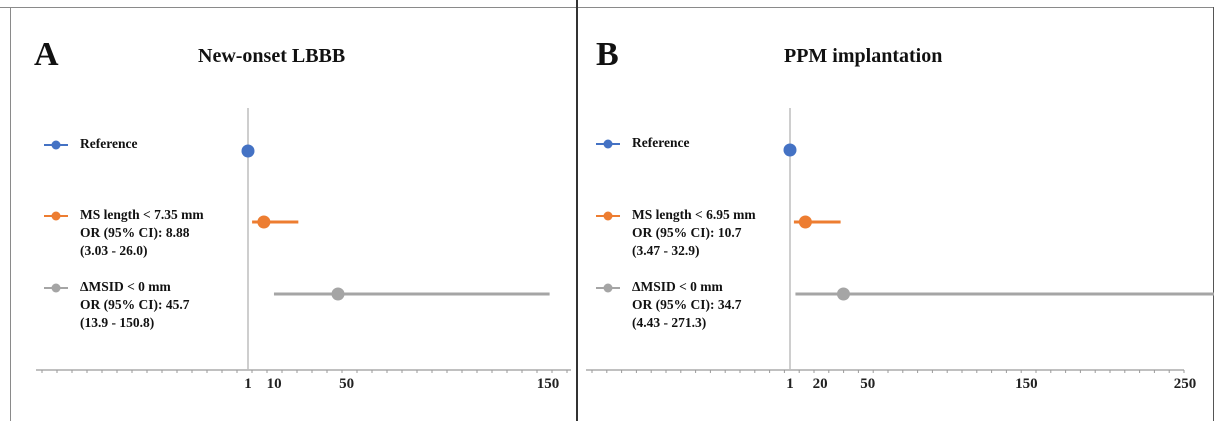  I want to click on series-stat: (3.03 - 26.0), so click(114, 250).